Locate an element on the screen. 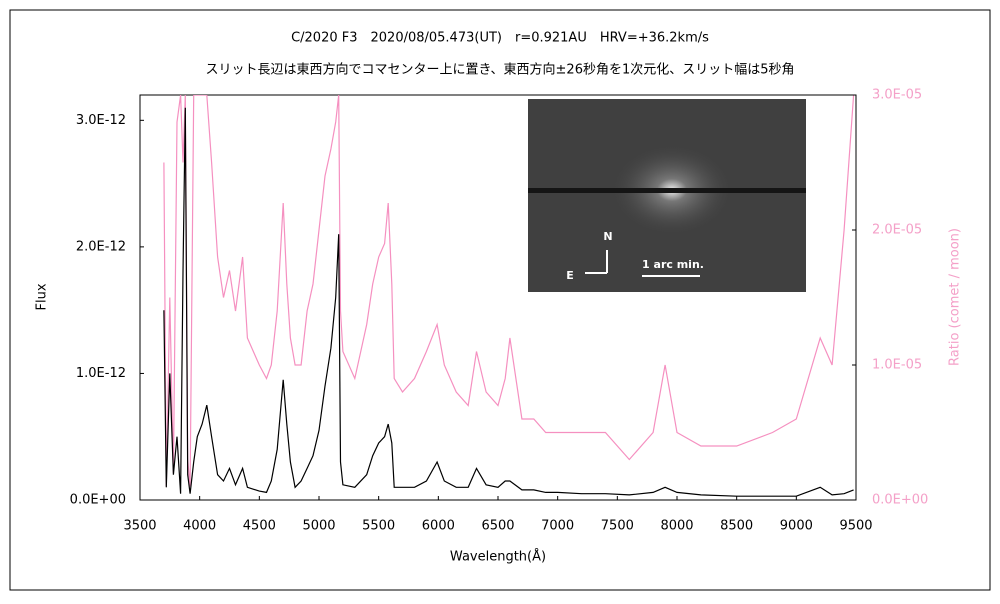 The height and width of the screenshot is (604, 1000). x-tick-label: 5000 is located at coordinates (318, 526).